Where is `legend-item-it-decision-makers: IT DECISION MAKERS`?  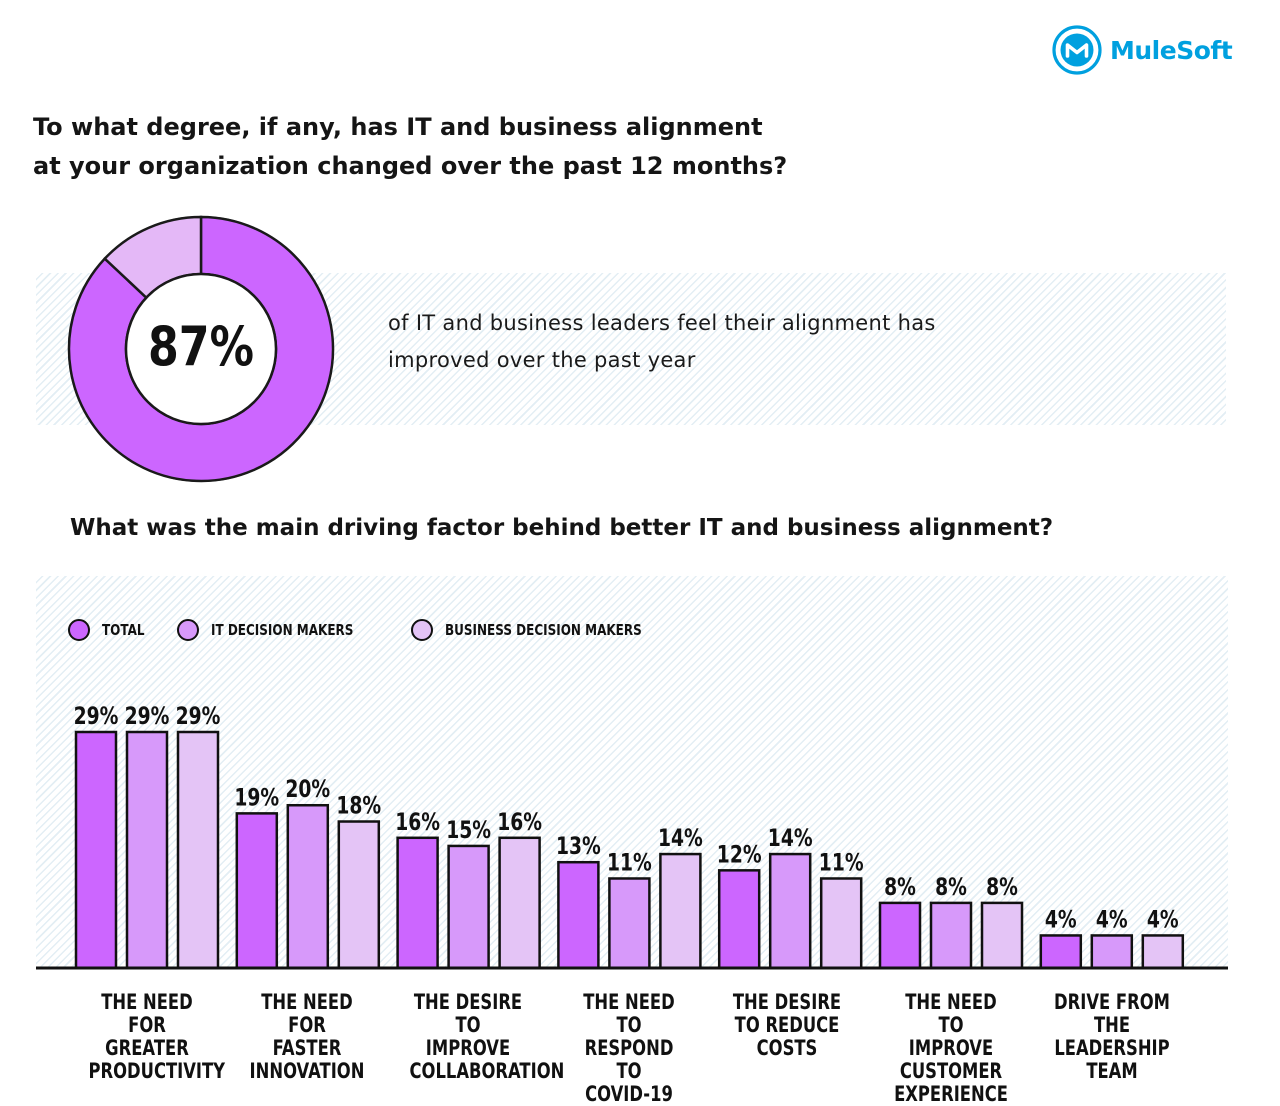 legend-item-it-decision-makers: IT DECISION MAKERS is located at coordinates (283, 630).